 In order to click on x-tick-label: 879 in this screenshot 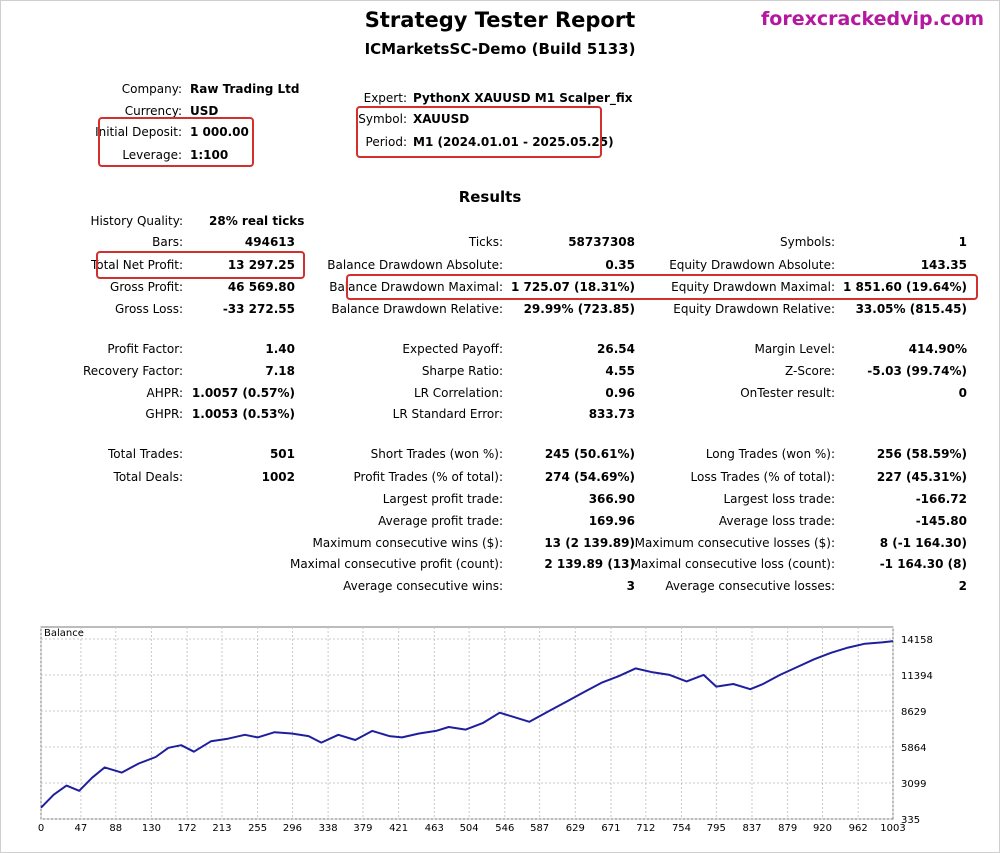, I will do `click(787, 828)`.